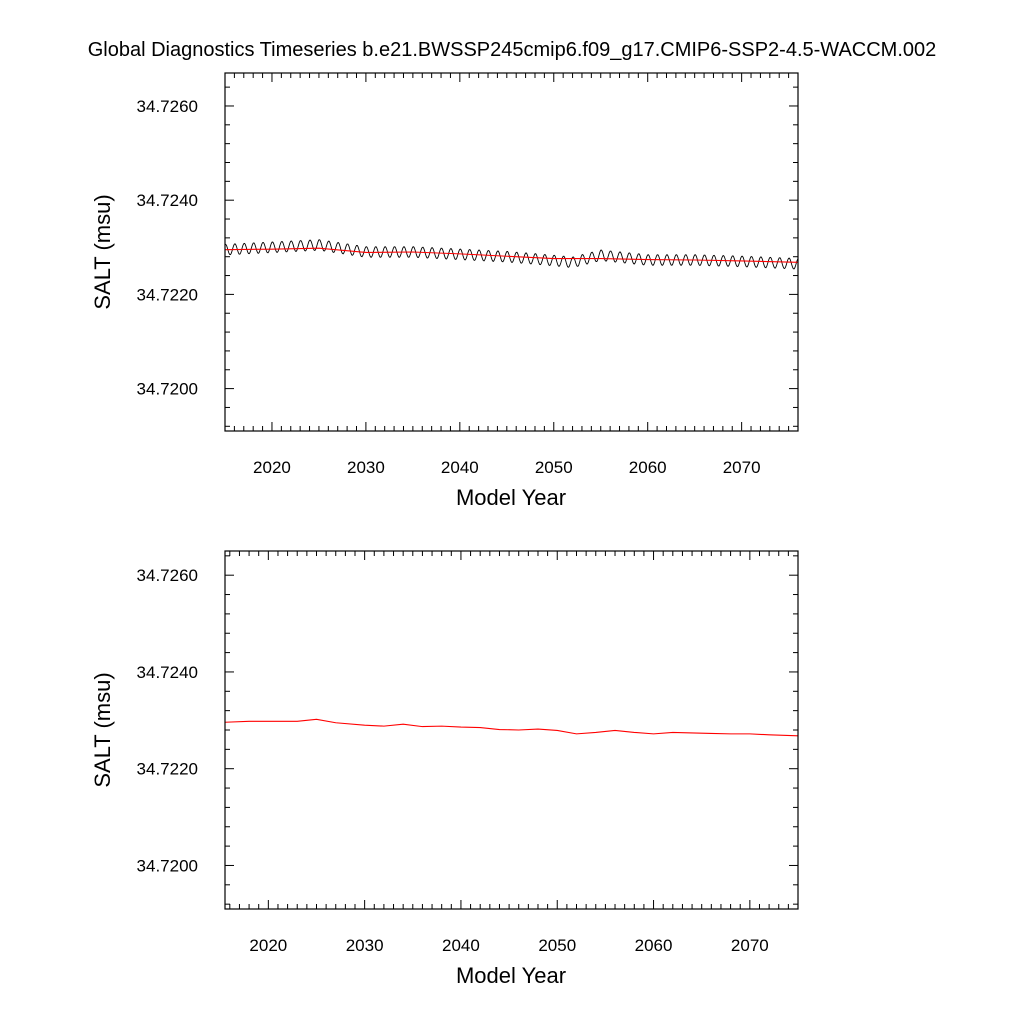  Describe the element at coordinates (460, 467) in the screenshot. I see `top-x-tick-label: 2040` at that location.